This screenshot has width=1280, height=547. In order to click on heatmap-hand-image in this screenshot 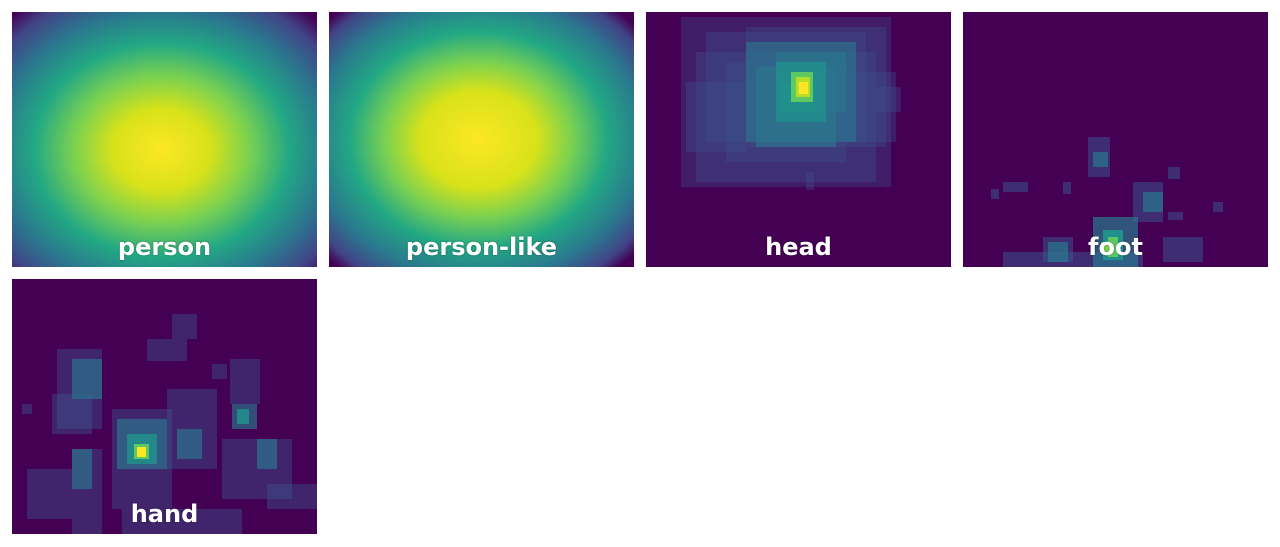, I will do `click(164, 406)`.